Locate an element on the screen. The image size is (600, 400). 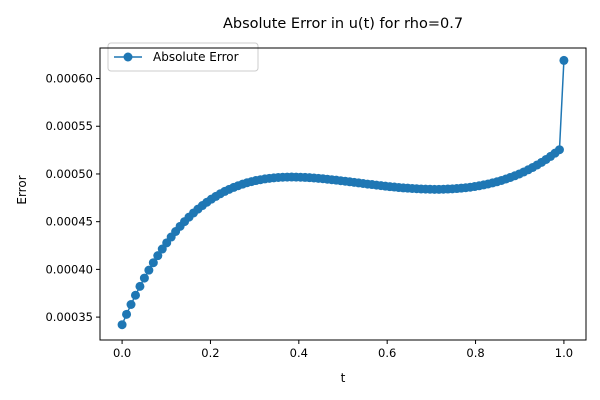
legend: Absolute Error is located at coordinates (183, 57).